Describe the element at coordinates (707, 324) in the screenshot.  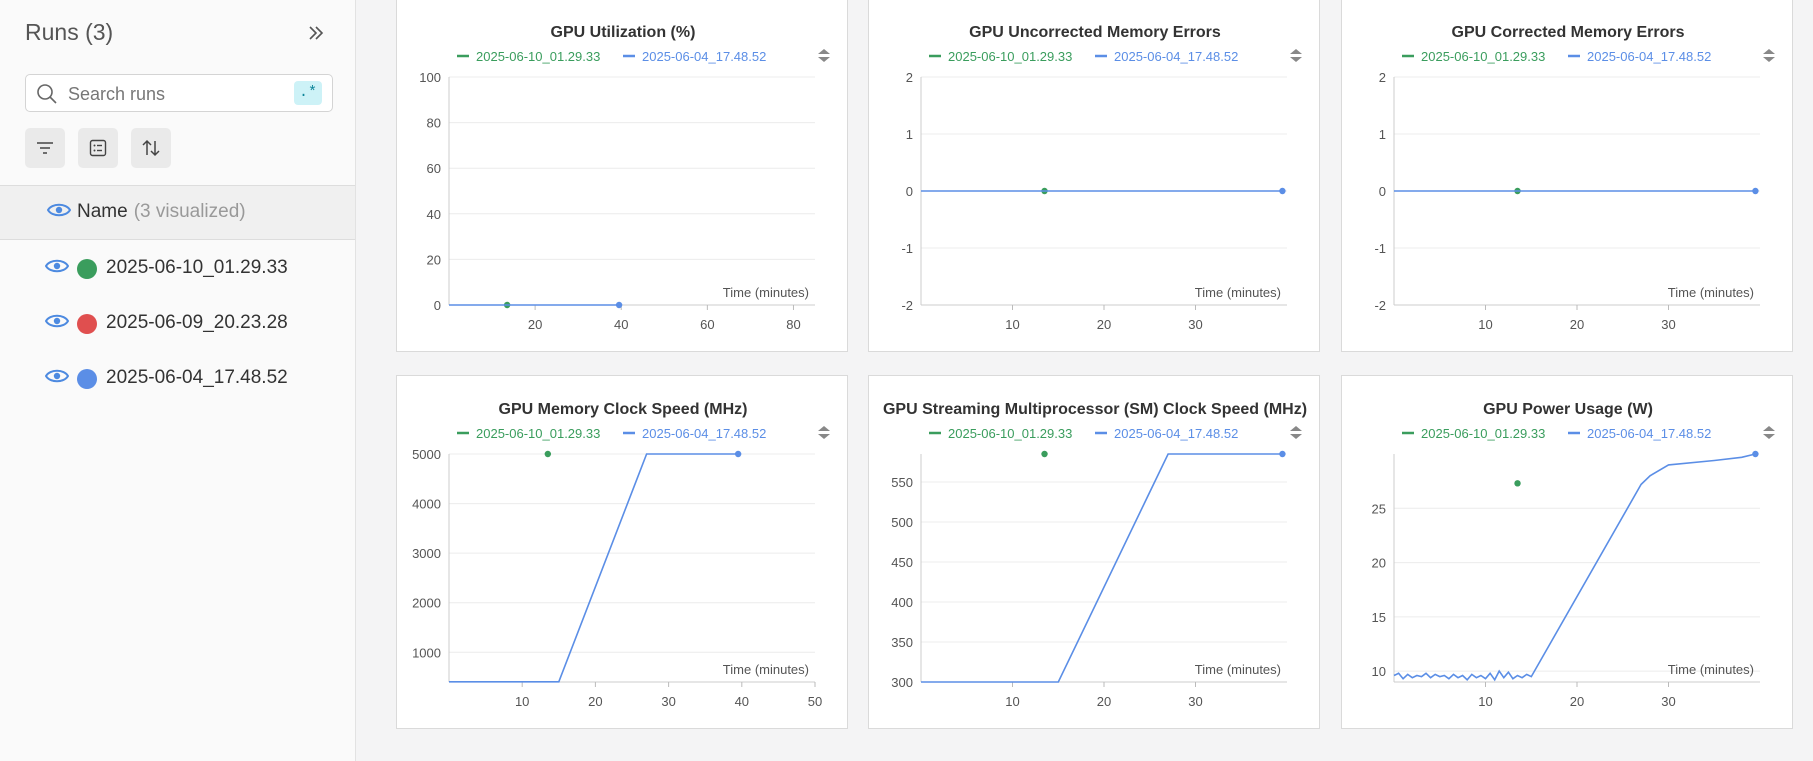
I see `x-tick-label: 60` at that location.